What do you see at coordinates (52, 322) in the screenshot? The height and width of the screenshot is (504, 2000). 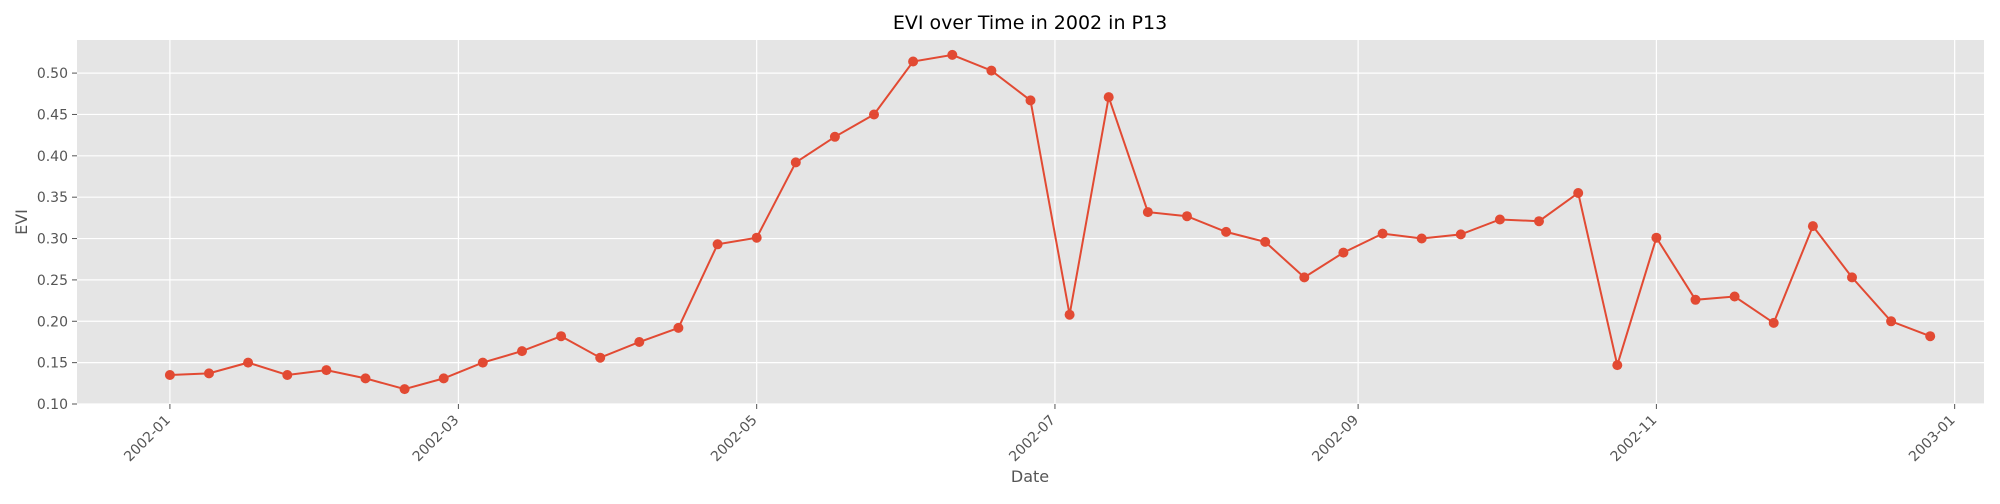 I see `y-tick-label: 0.20` at bounding box center [52, 322].